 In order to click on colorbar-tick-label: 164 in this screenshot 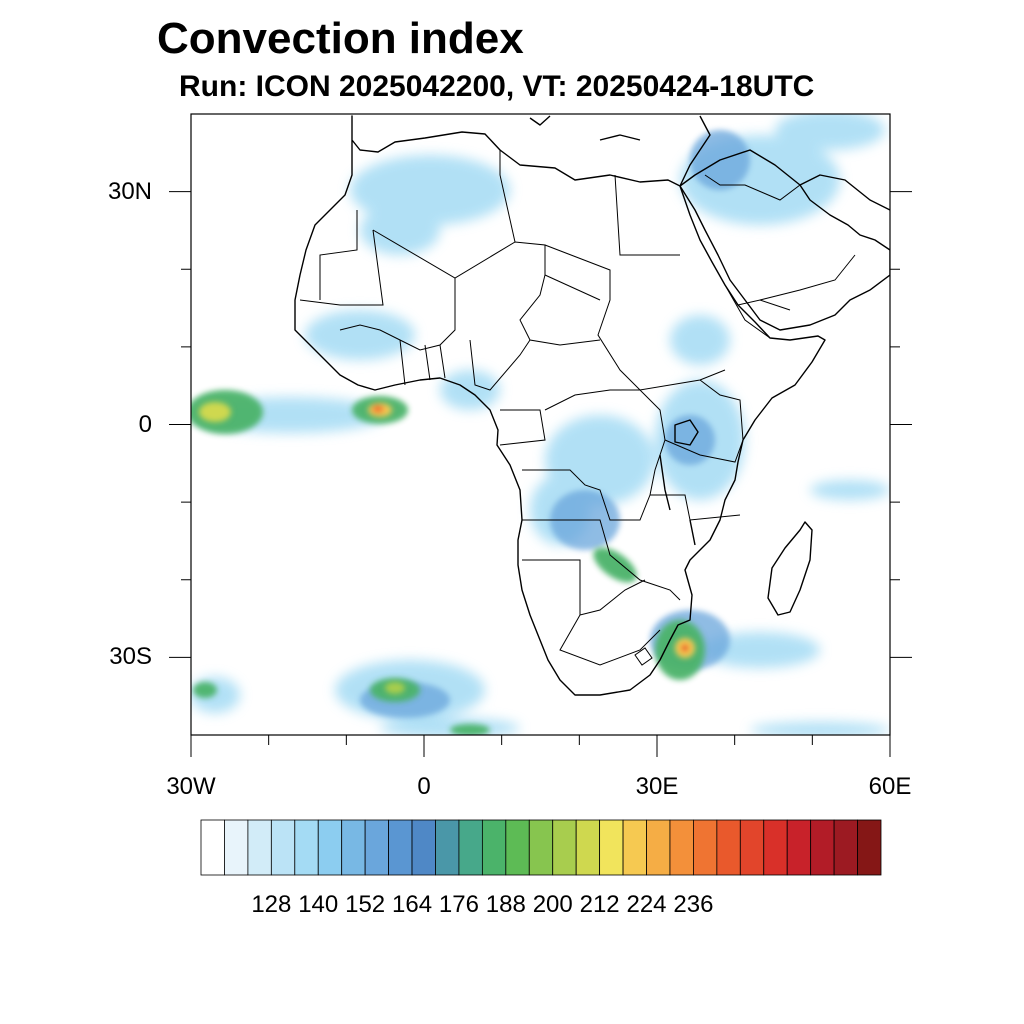, I will do `click(412, 904)`.